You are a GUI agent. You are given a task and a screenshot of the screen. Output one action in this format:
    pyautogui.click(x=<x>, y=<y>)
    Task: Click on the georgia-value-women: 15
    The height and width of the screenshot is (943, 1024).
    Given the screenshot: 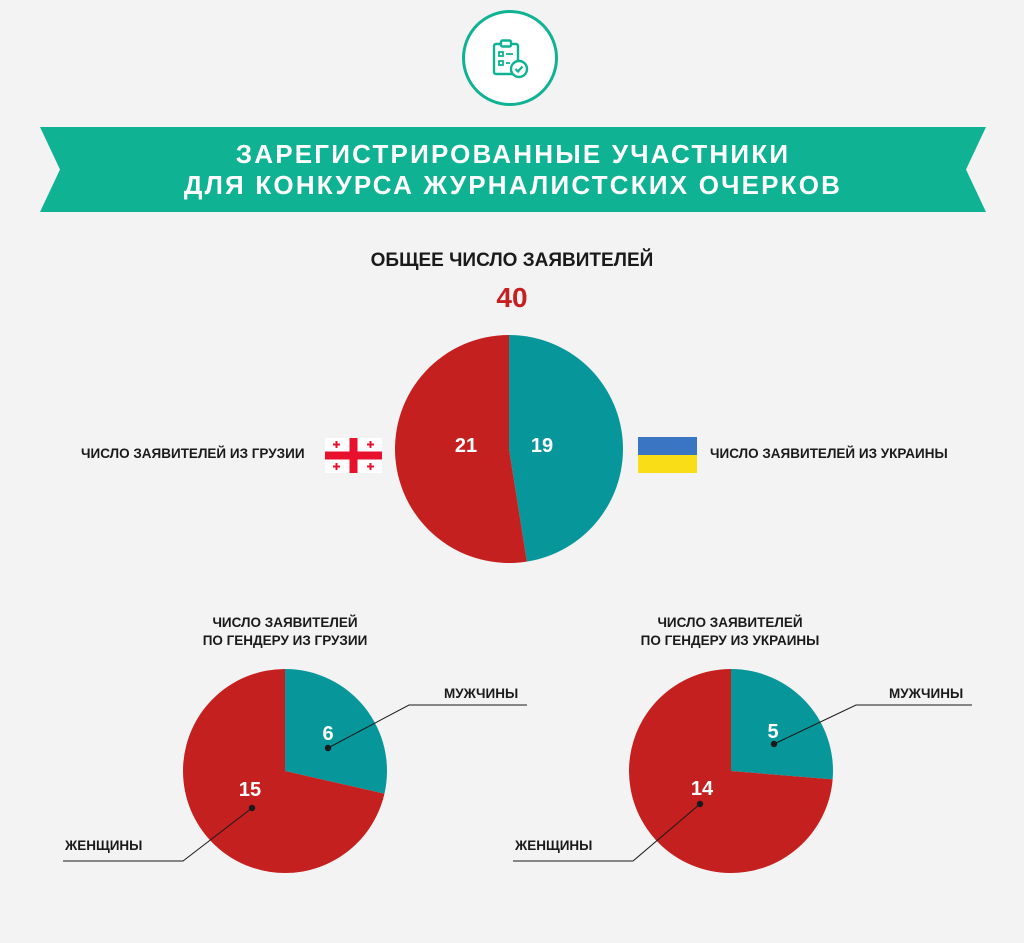 What is the action you would take?
    pyautogui.click(x=250, y=790)
    